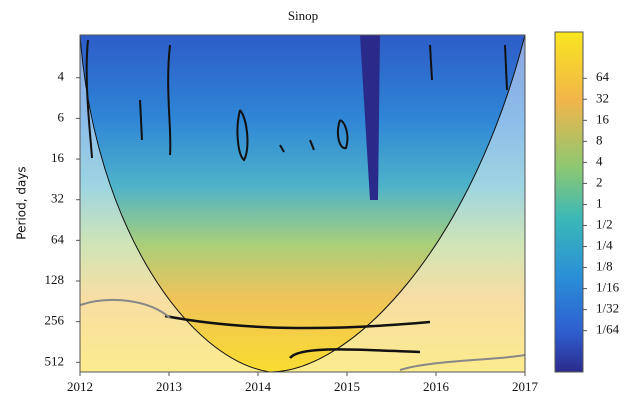 Image resolution: width=630 pixels, height=400 pixels. Describe the element at coordinates (525, 386) in the screenshot. I see `x-tick-label: 2017` at that location.